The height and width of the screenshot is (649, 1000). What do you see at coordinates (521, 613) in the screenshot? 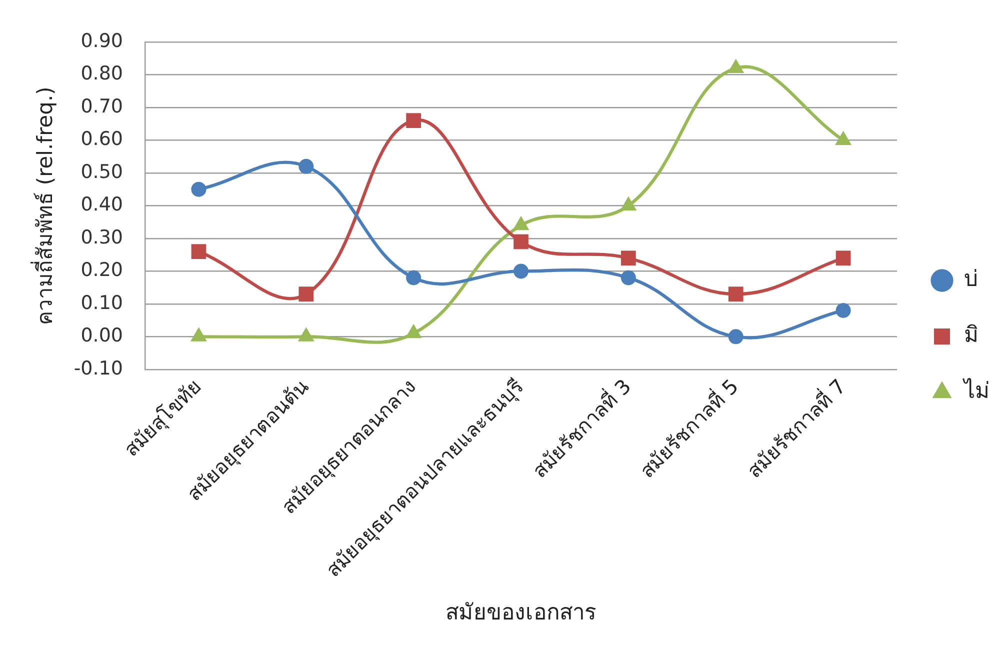
I see `x-axis-title: สมัยของเอกสาร` at bounding box center [521, 613].